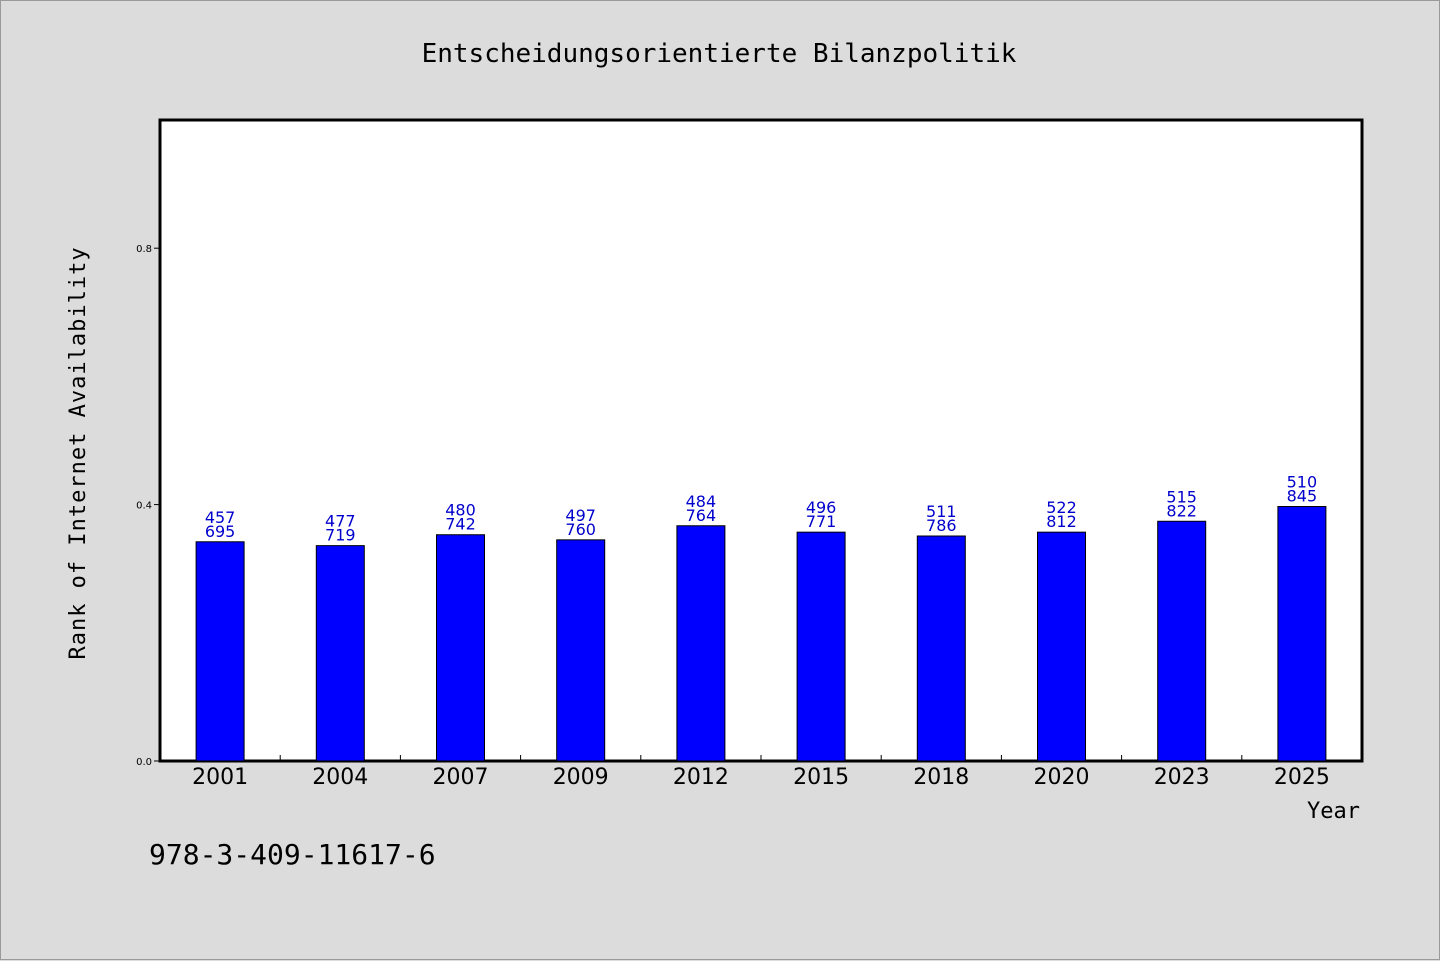 The image size is (1440, 961). I want to click on y-axis-title: Rank of Internet Availability, so click(78, 452).